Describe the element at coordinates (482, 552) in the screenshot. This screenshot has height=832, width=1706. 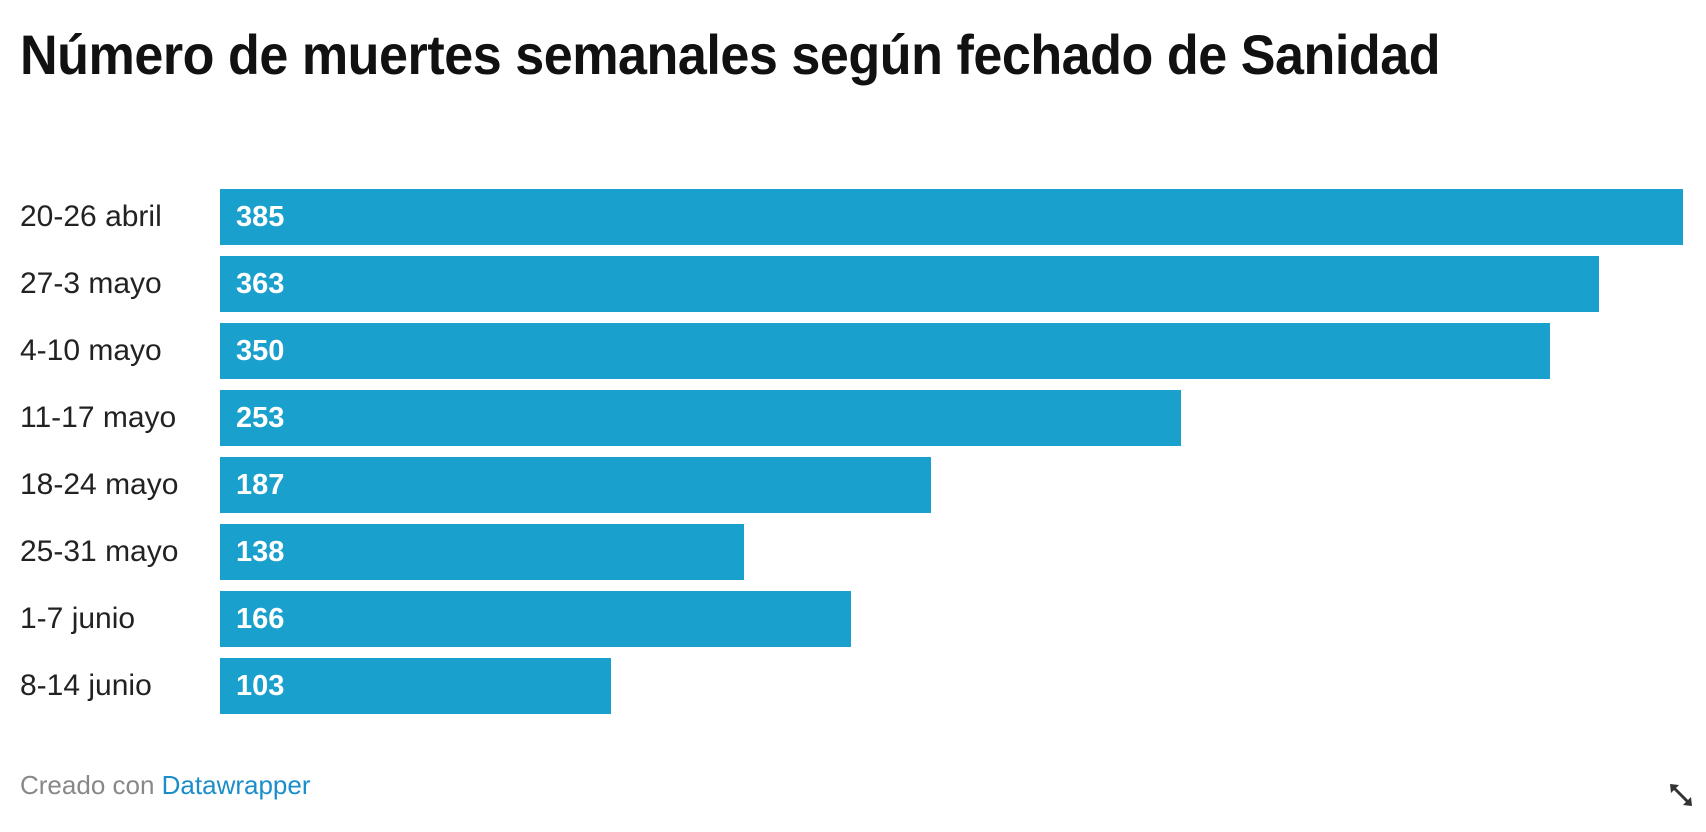
I see `bar: 138` at that location.